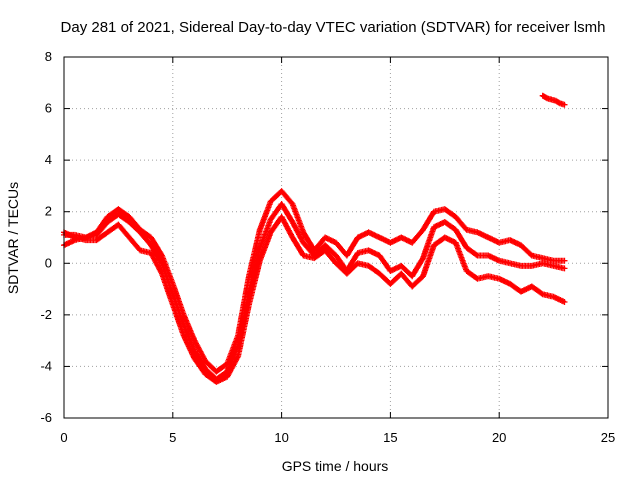 The height and width of the screenshot is (480, 640). What do you see at coordinates (46, 417) in the screenshot?
I see `y-tick-label-0: -6` at bounding box center [46, 417].